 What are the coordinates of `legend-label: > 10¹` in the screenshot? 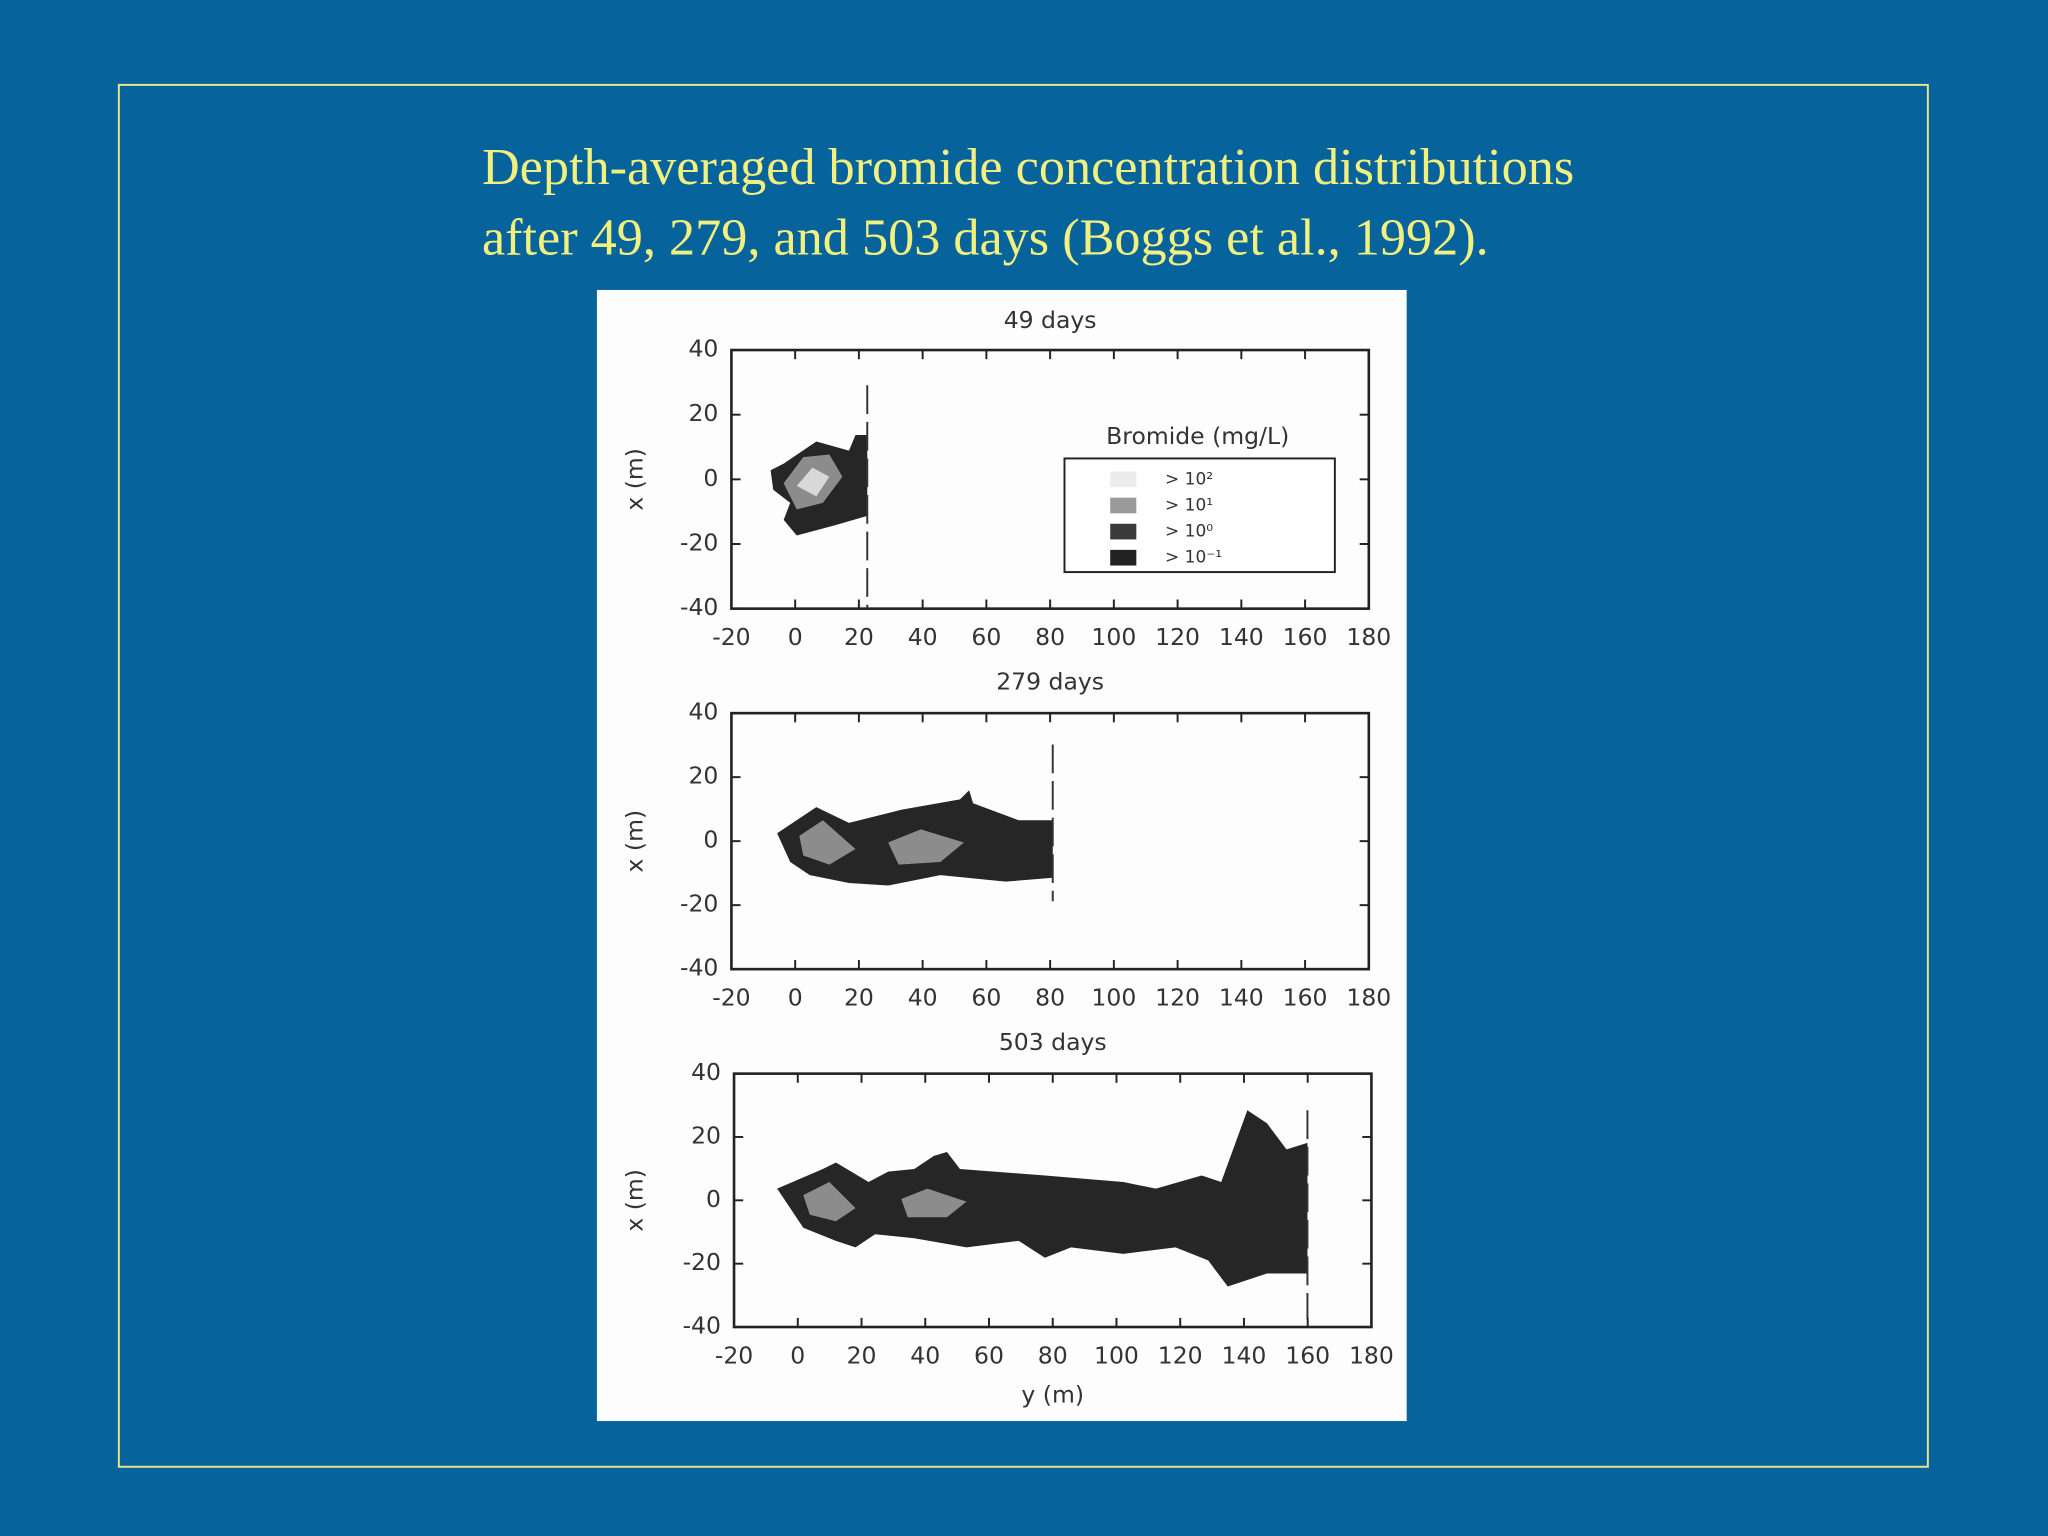 It's located at (1189, 505).